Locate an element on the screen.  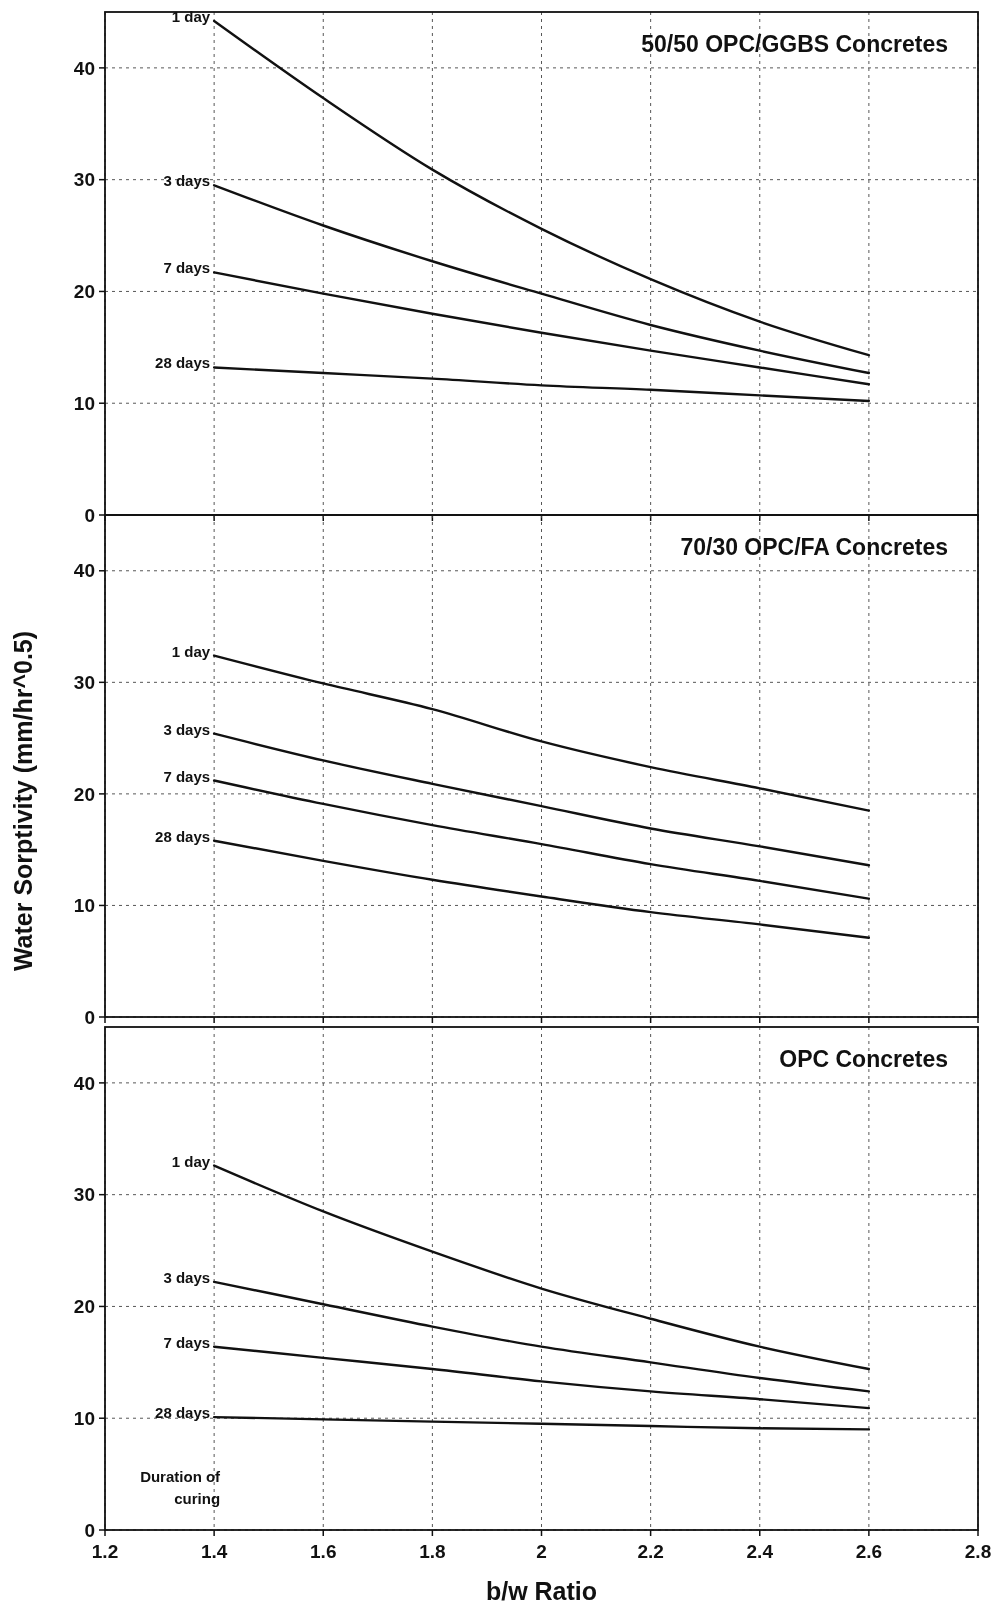
text: 50/50 OPC/GGBS Concretes is located at coordinates (794, 44).